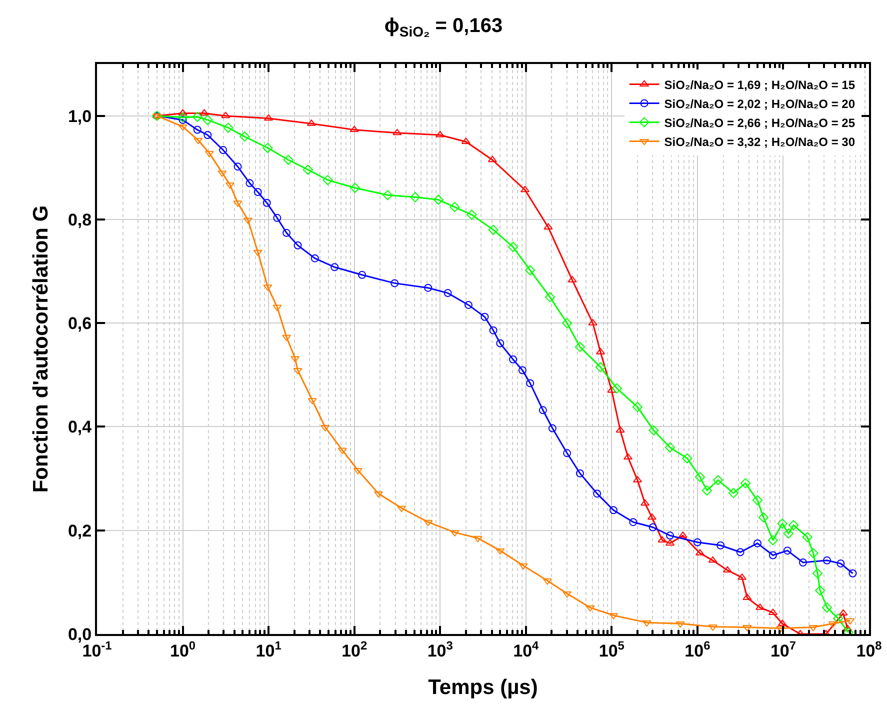 The height and width of the screenshot is (718, 887). Describe the element at coordinates (483, 688) in the screenshot. I see `x-axis-title: Temps (µs)` at that location.